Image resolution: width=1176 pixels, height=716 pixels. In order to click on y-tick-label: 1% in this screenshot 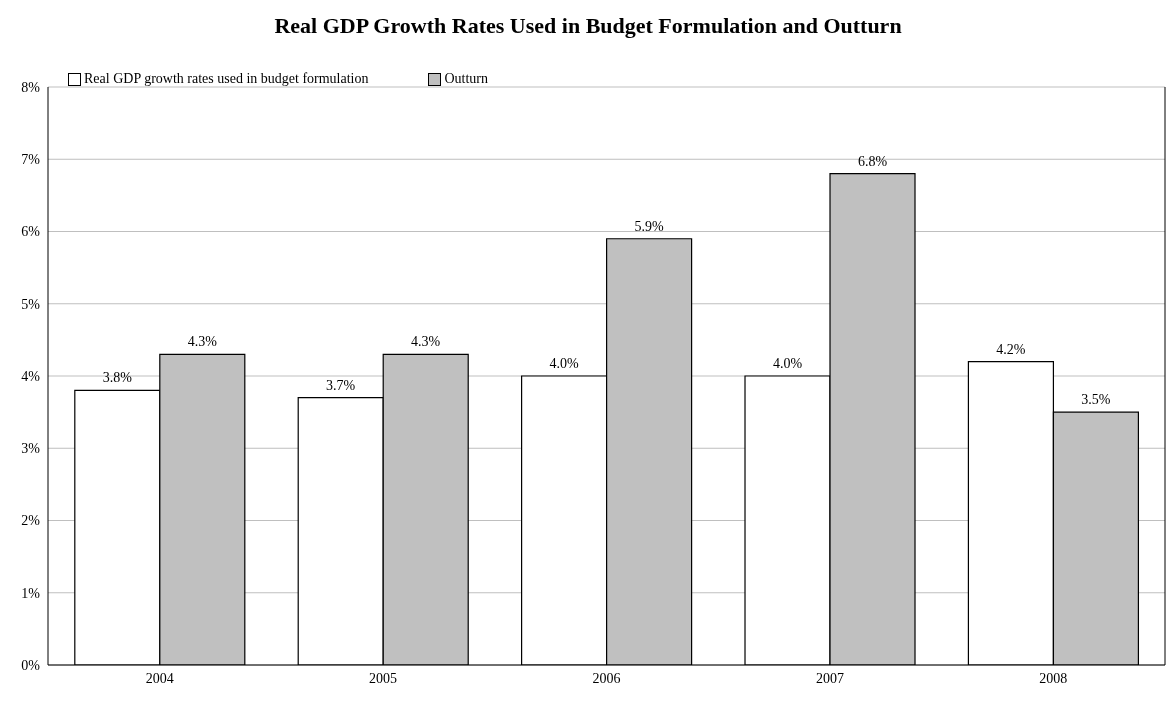, I will do `click(31, 593)`.